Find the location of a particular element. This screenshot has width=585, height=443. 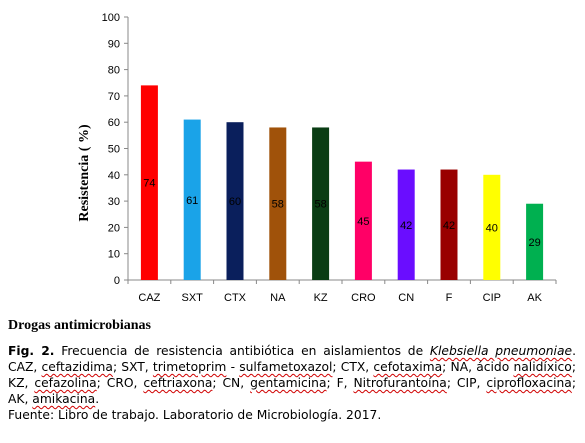

abbr-text: ; KZ, is located at coordinates (292, 375).